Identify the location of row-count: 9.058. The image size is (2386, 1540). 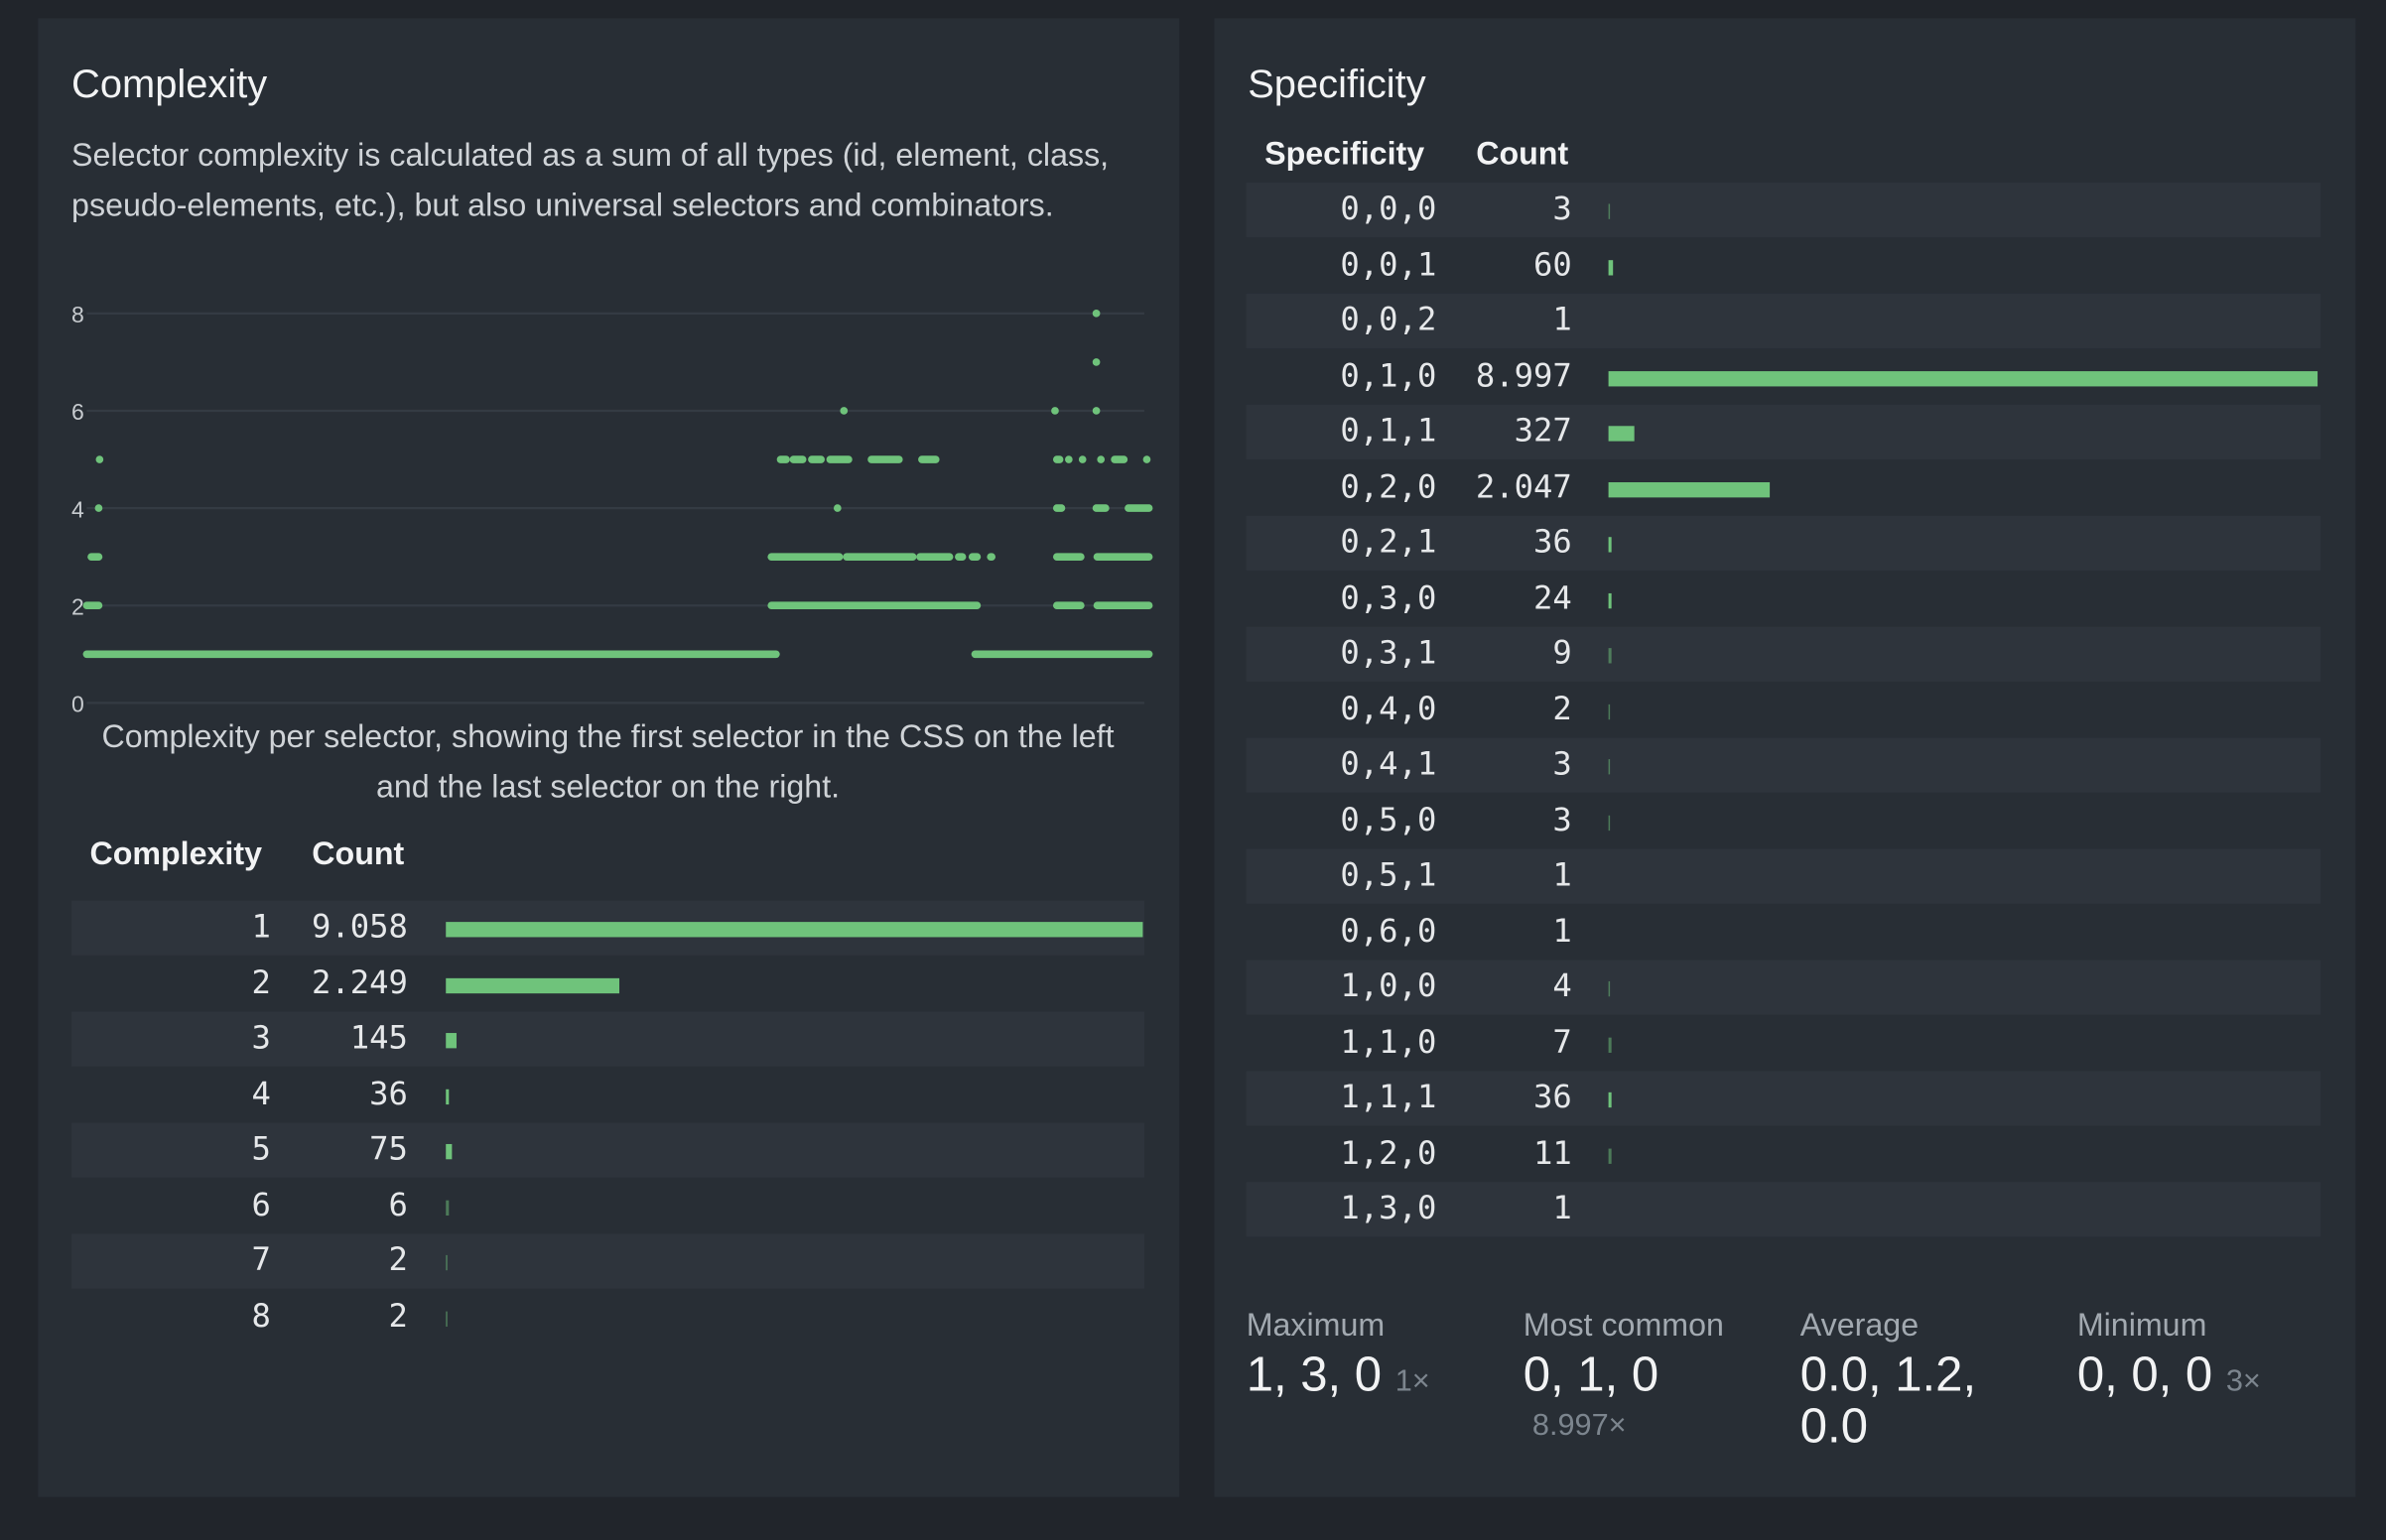
(359, 927).